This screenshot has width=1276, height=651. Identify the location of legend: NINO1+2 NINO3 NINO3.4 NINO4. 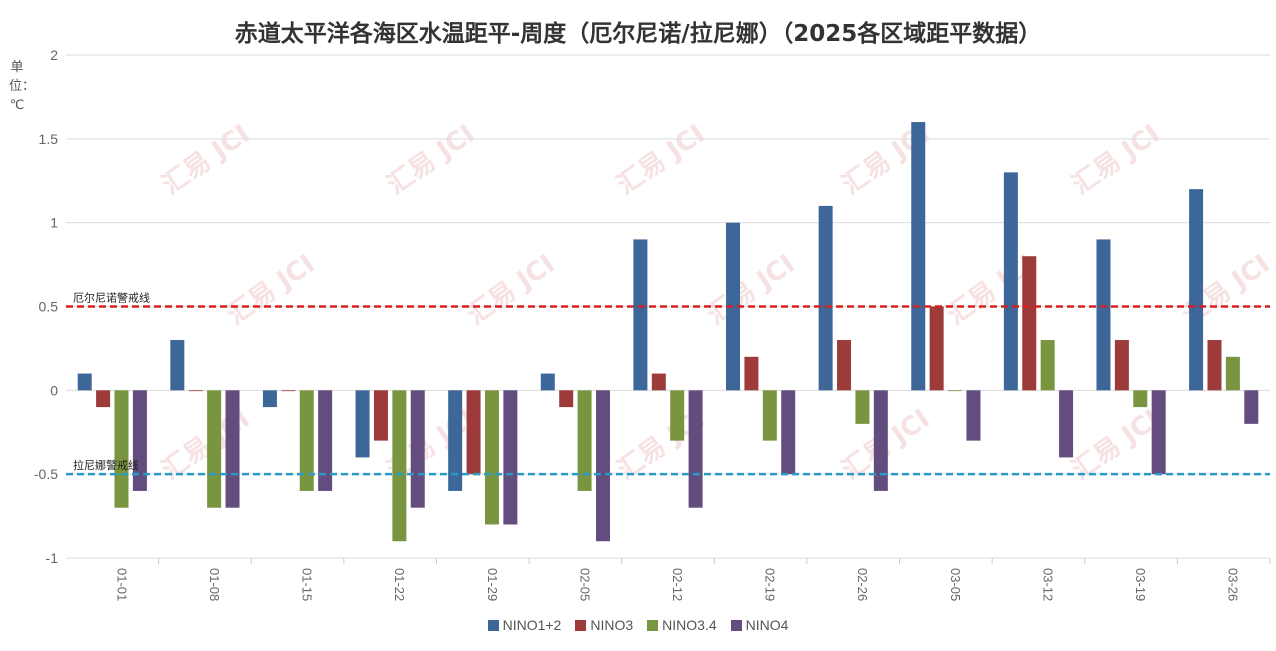
(638, 625).